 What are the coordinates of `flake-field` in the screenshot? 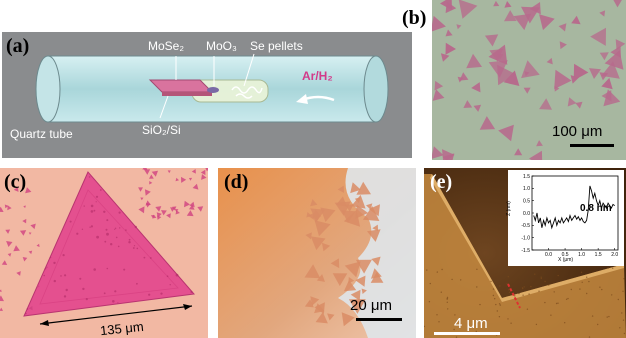 It's located at (529, 80).